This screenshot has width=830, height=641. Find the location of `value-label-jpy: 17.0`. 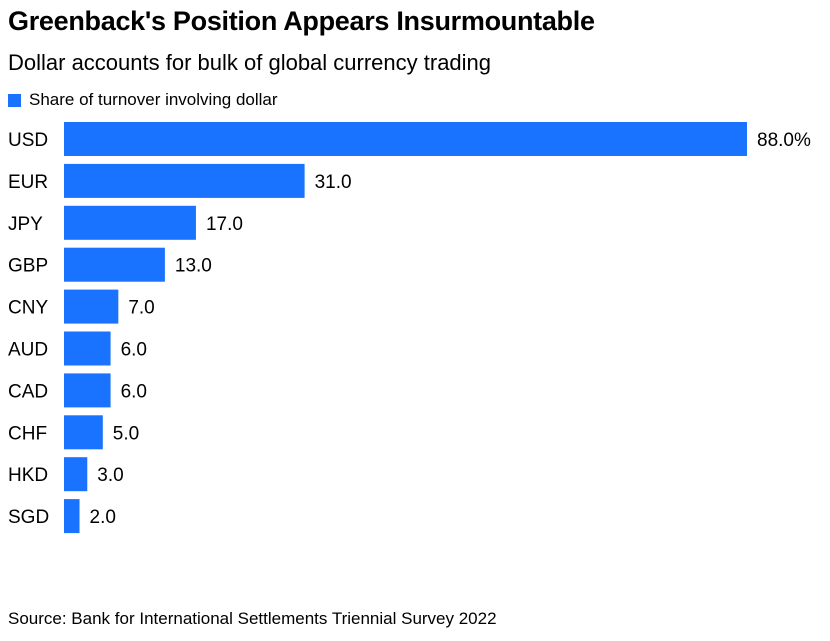

value-label-jpy: 17.0 is located at coordinates (224, 224).